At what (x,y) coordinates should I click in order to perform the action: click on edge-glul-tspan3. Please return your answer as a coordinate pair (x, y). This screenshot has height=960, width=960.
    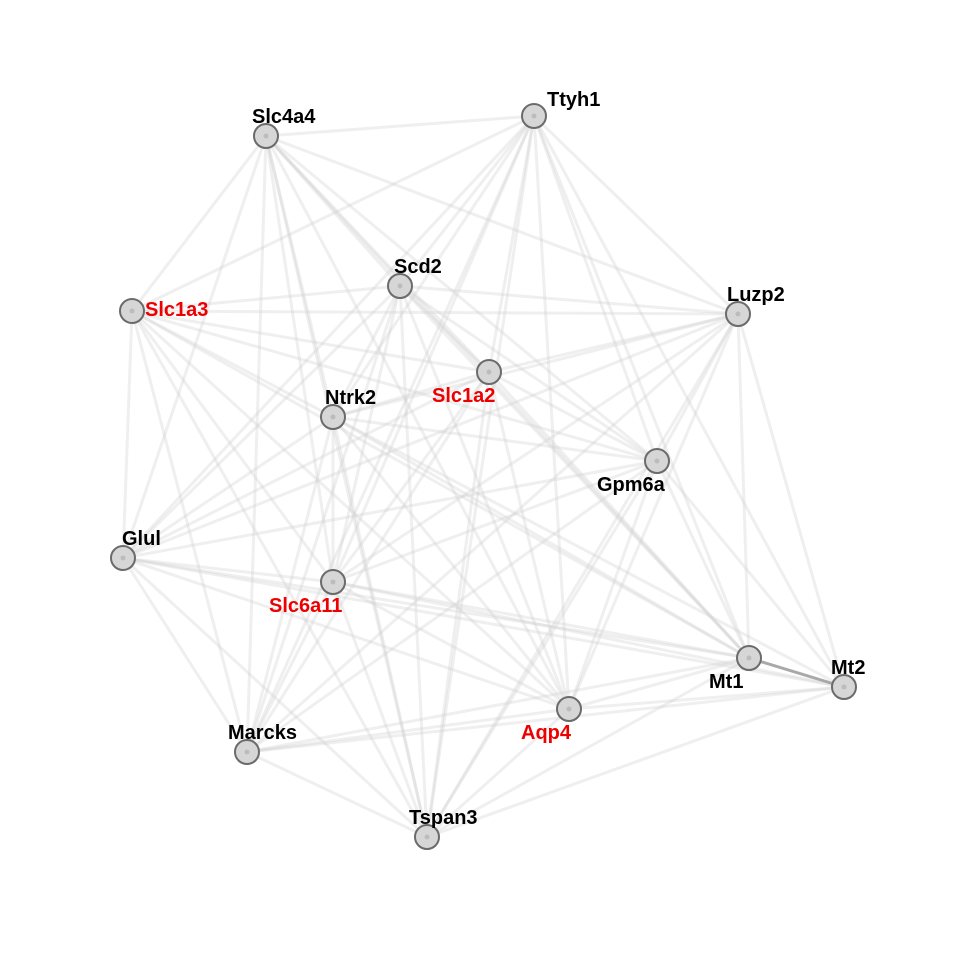
    Looking at the image, I should click on (275, 697).